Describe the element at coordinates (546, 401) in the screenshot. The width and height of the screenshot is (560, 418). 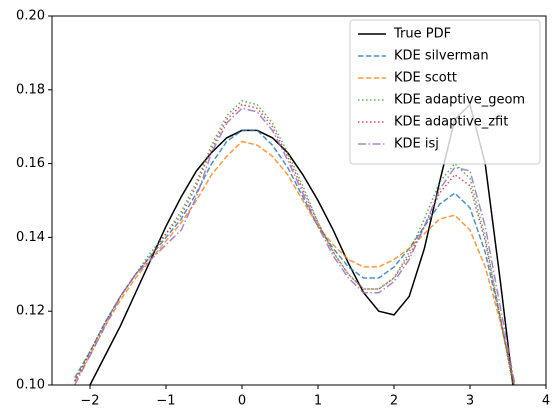
I see `x-tick-label: 4` at that location.